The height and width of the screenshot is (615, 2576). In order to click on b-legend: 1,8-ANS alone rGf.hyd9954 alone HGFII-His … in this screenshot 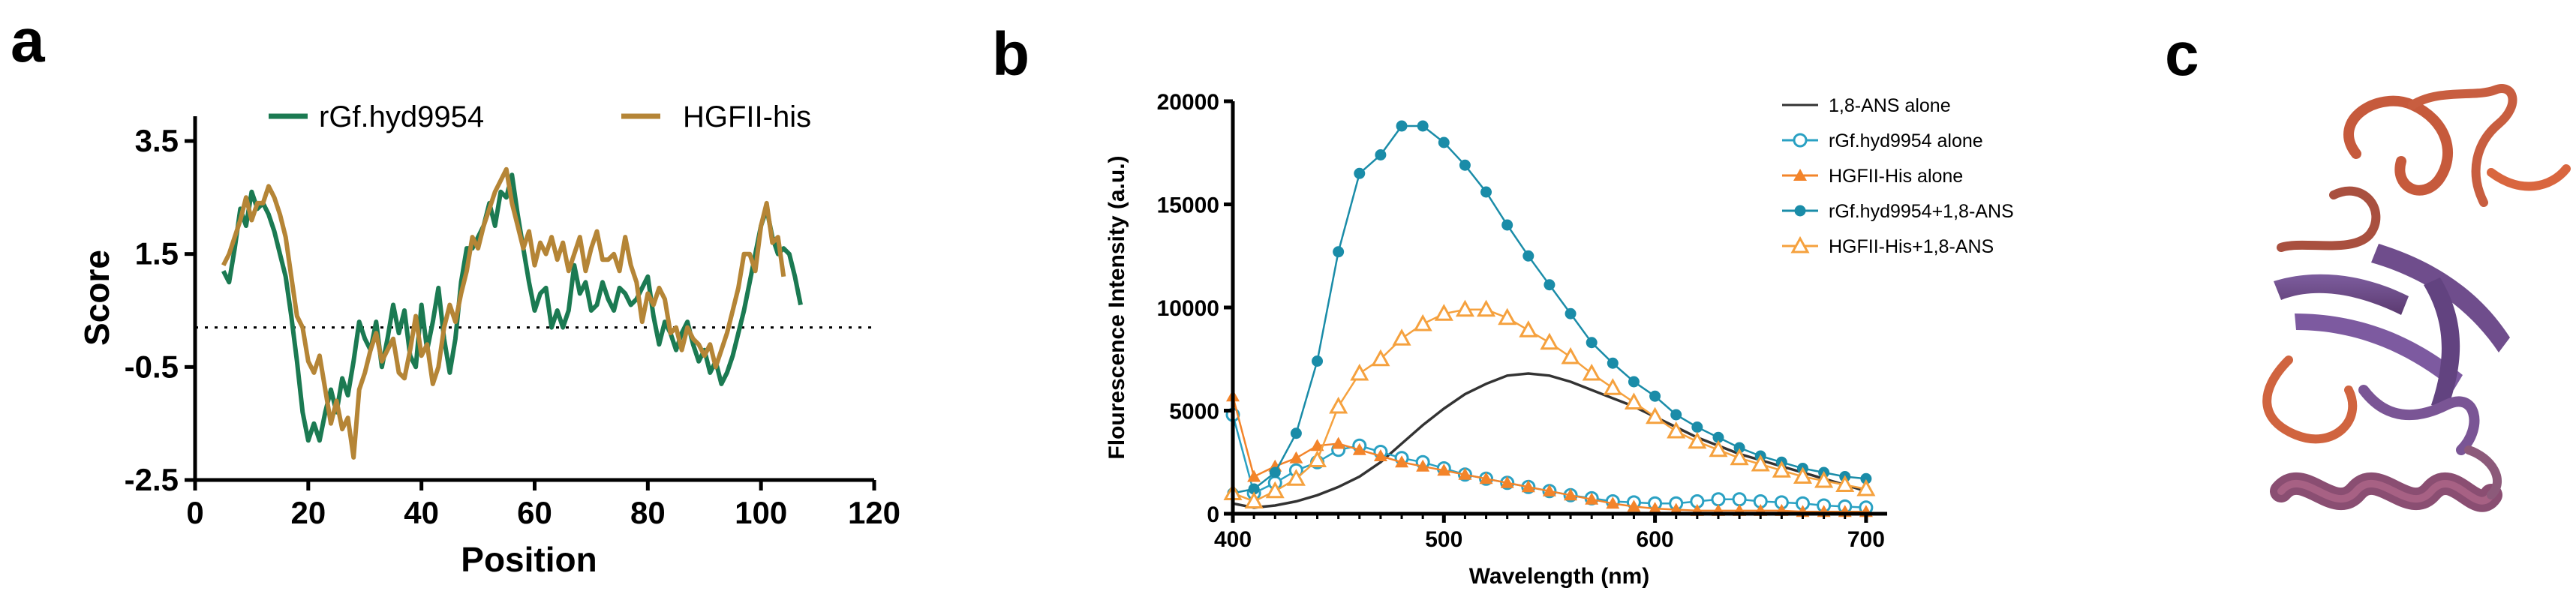, I will do `click(1898, 176)`.